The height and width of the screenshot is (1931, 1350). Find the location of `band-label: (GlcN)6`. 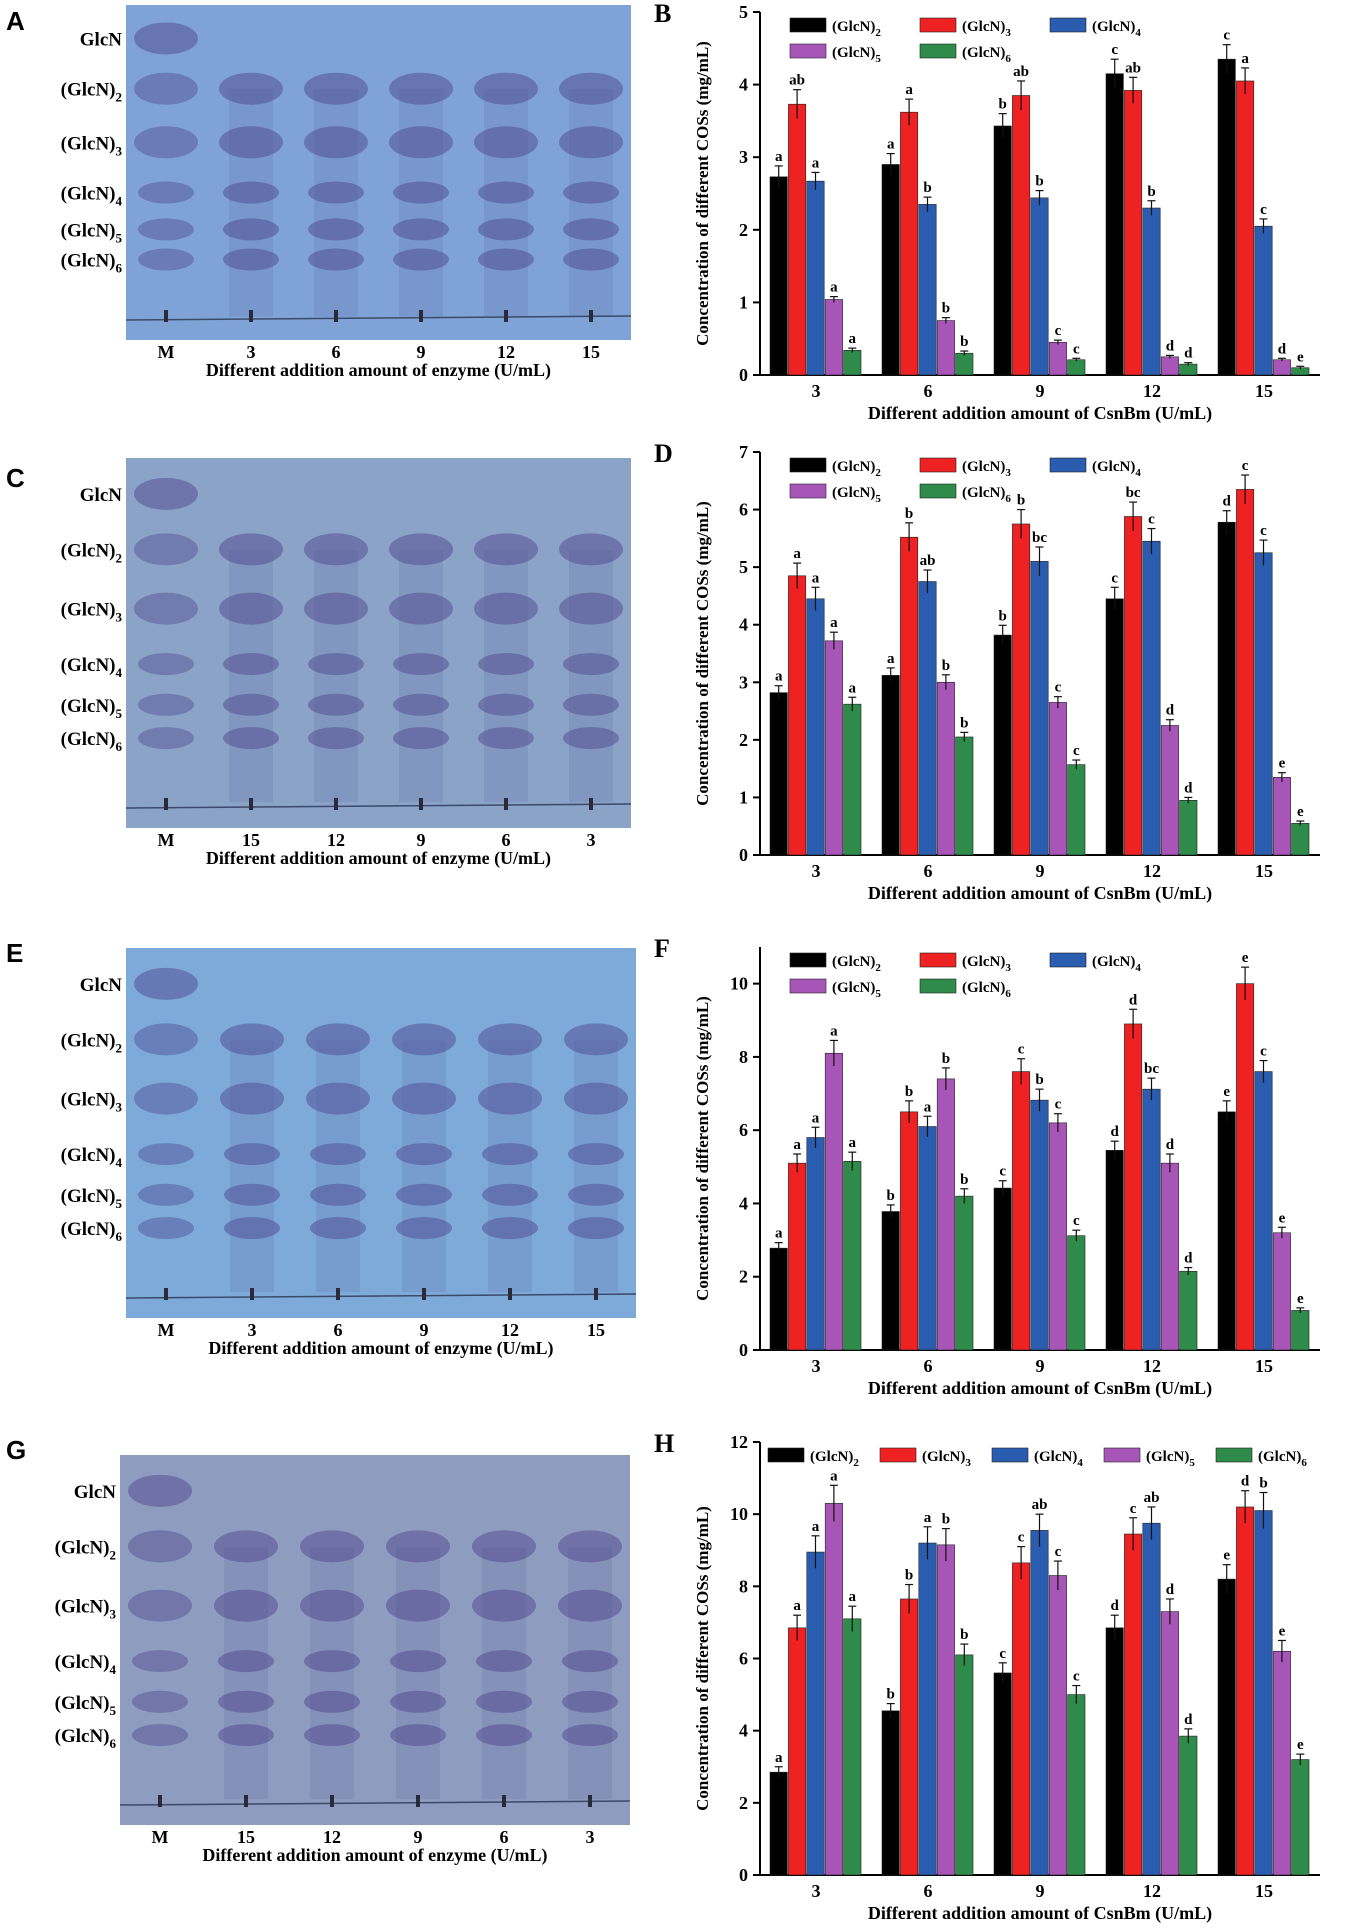

band-label: (GlcN)6 is located at coordinates (86, 1738).